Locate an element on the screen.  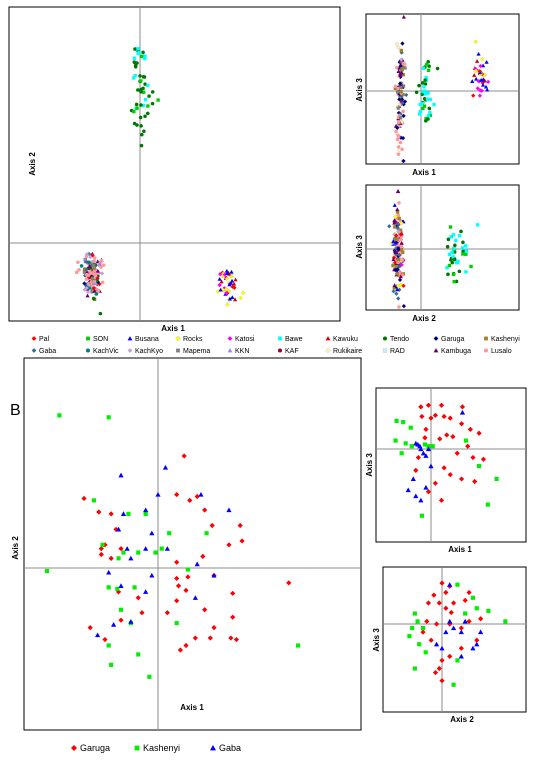
point-a-inset2-son is located at coordinates (454, 282).